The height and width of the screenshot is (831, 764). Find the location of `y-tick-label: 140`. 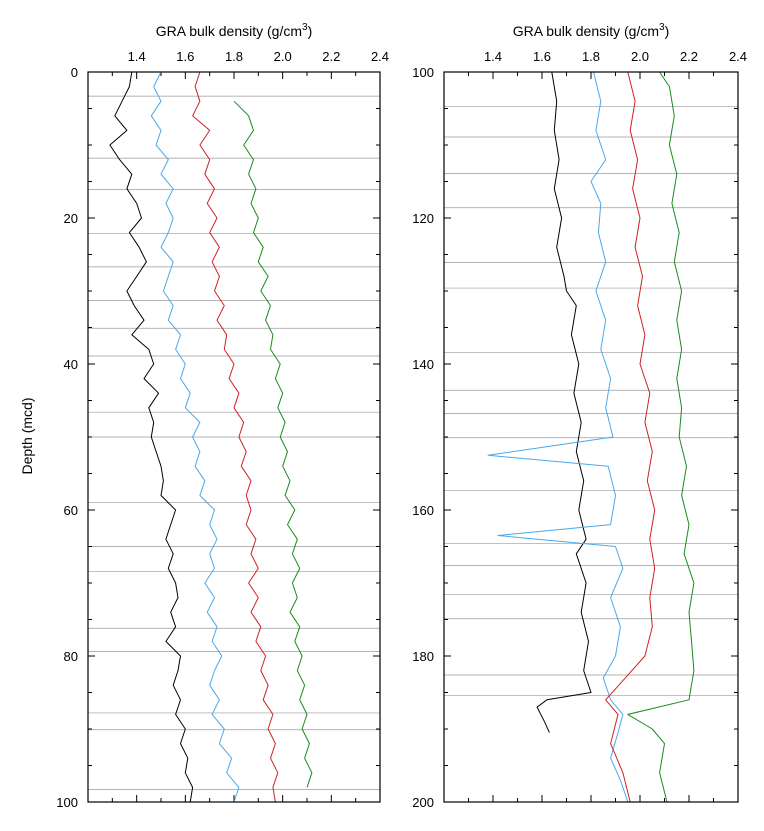

y-tick-label: 140 is located at coordinates (423, 364).